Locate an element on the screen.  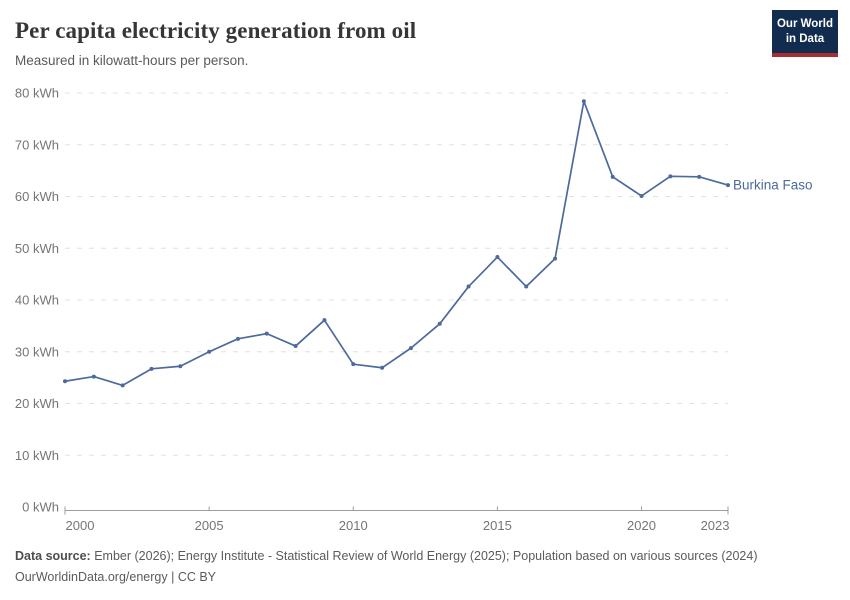
y-axis-tick-label: 60 kWh is located at coordinates (37, 196).